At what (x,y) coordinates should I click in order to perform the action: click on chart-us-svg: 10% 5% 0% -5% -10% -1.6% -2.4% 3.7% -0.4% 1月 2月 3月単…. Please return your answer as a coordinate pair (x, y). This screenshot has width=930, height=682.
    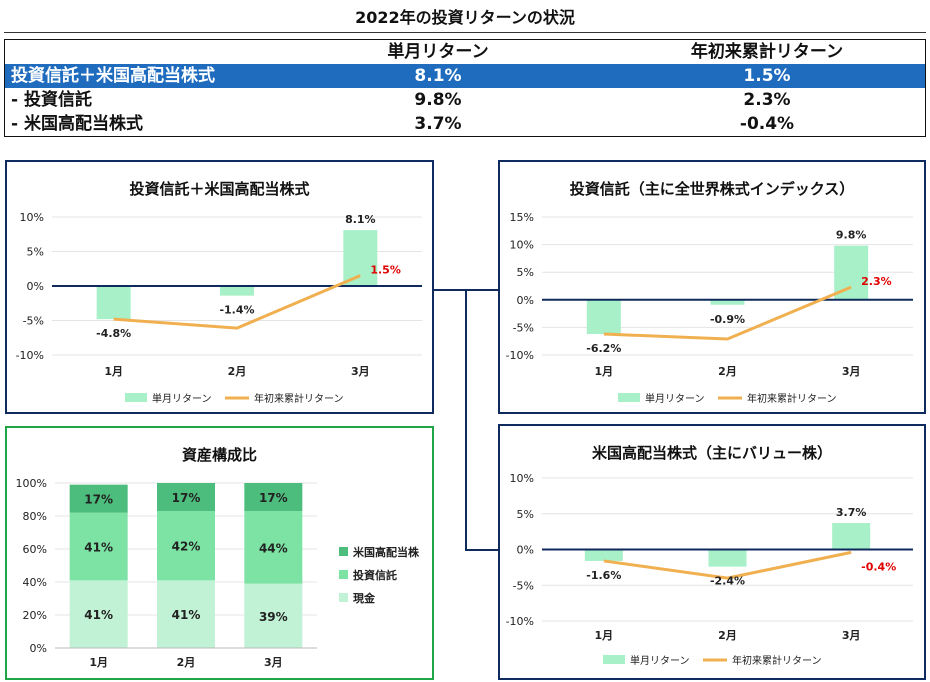
    Looking at the image, I should click on (709, 569).